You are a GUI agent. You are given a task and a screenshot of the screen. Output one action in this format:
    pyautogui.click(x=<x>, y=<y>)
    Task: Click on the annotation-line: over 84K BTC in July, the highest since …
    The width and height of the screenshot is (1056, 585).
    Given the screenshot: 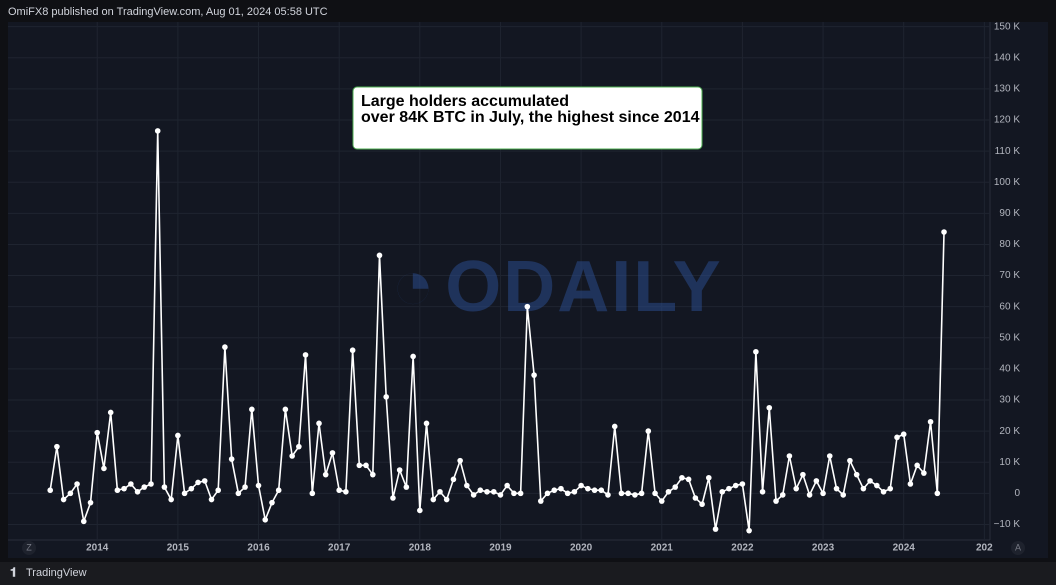 What is the action you would take?
    pyautogui.click(x=530, y=117)
    